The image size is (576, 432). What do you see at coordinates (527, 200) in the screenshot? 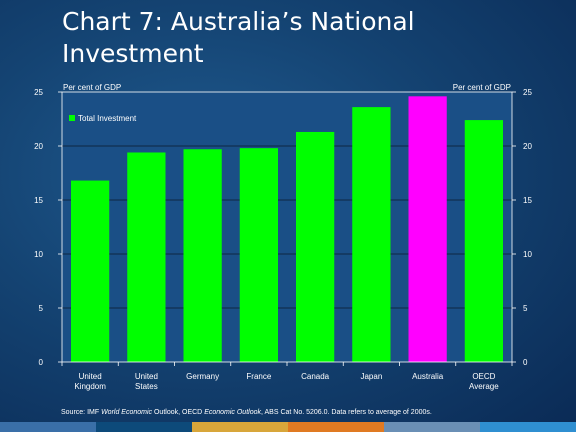
I see `y-tick-label-right: 15` at bounding box center [527, 200].